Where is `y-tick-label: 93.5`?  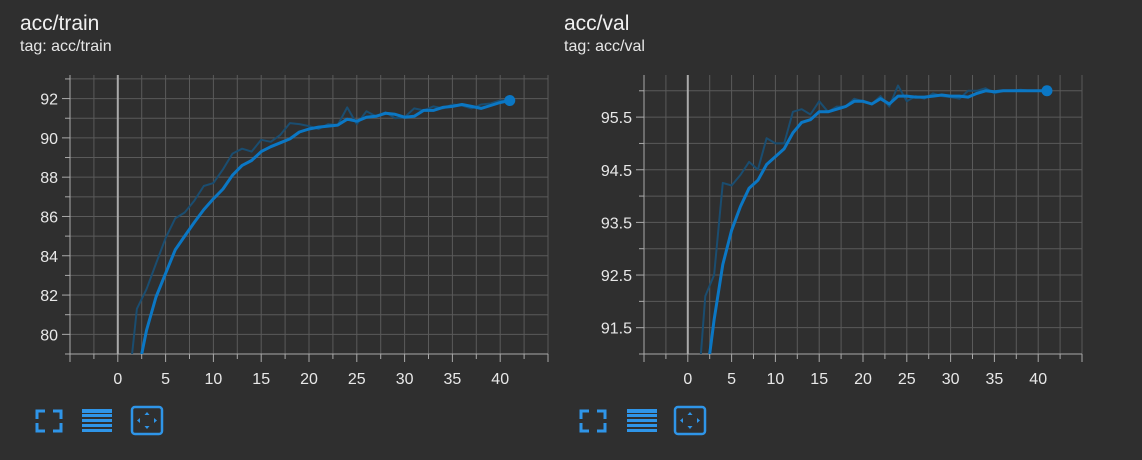 y-tick-label: 93.5 is located at coordinates (616, 223).